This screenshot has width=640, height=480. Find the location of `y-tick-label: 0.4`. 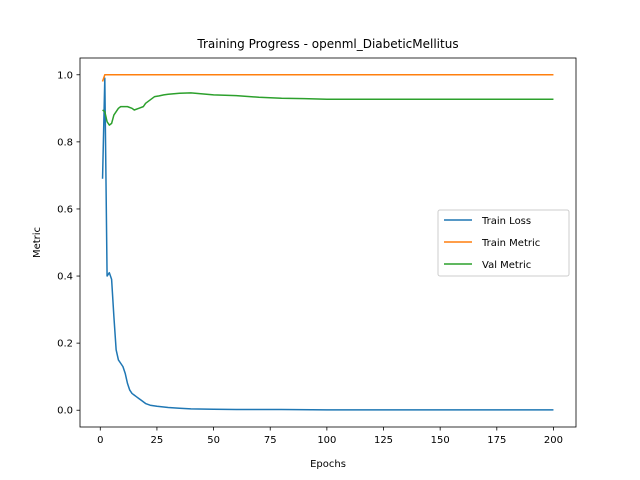

y-tick-label: 0.4 is located at coordinates (65, 277).